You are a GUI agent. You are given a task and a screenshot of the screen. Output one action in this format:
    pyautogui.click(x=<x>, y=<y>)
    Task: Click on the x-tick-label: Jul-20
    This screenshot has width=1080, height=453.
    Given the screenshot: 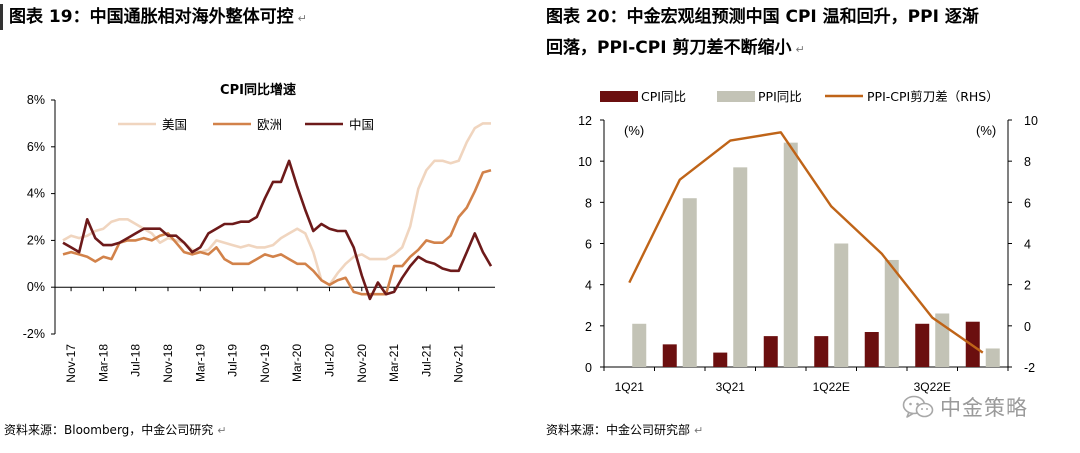 What is the action you would take?
    pyautogui.click(x=329, y=360)
    